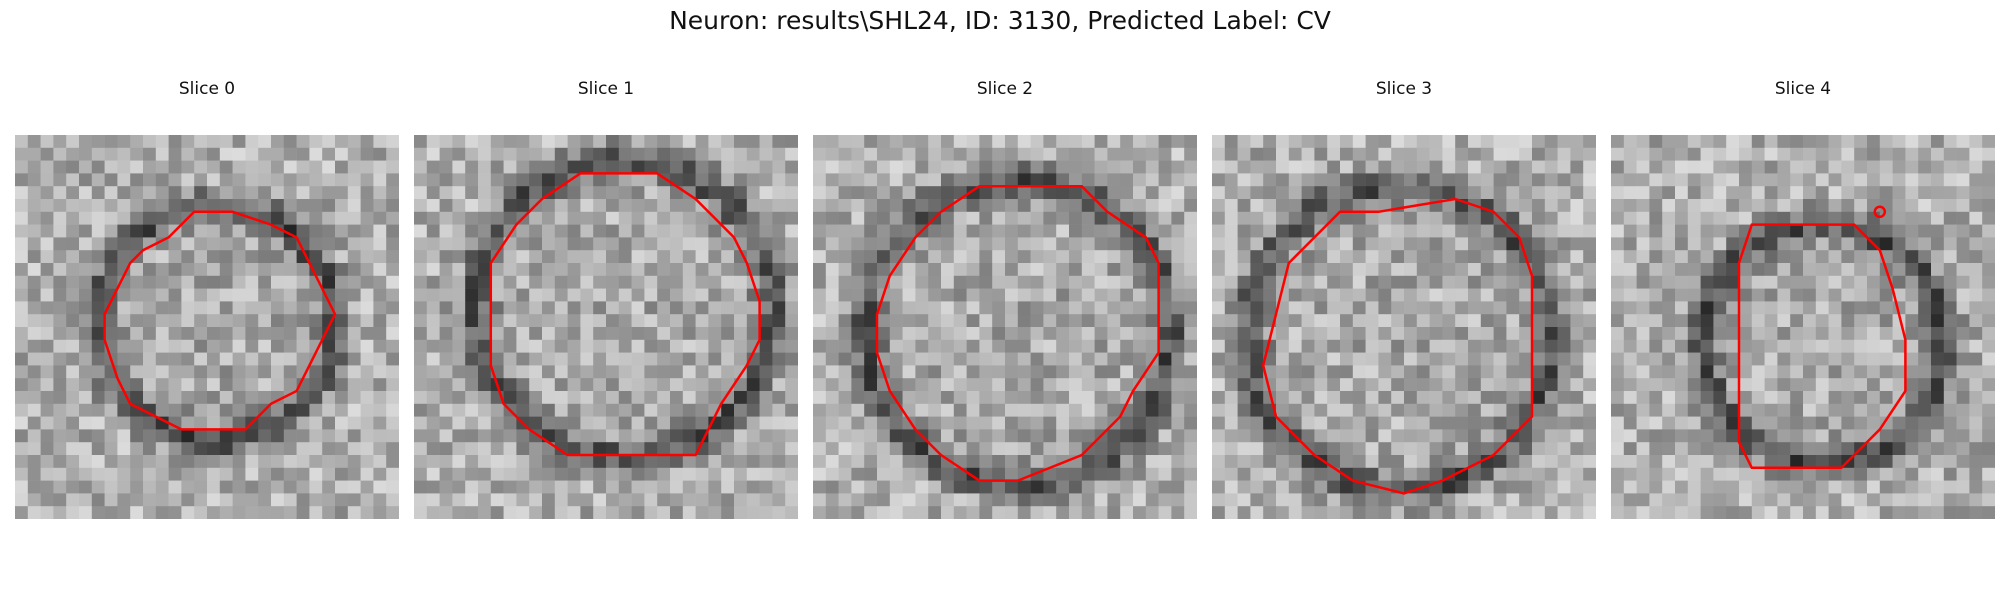 The height and width of the screenshot is (600, 2000). What do you see at coordinates (207, 89) in the screenshot?
I see `slice-title: Slice 0` at bounding box center [207, 89].